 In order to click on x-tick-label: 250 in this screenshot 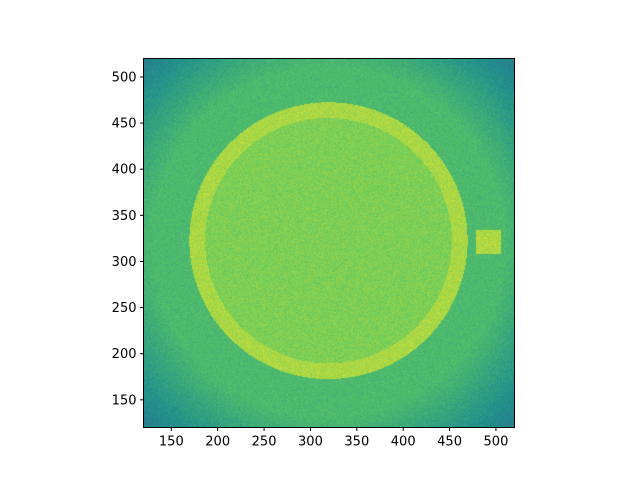, I will do `click(264, 442)`.